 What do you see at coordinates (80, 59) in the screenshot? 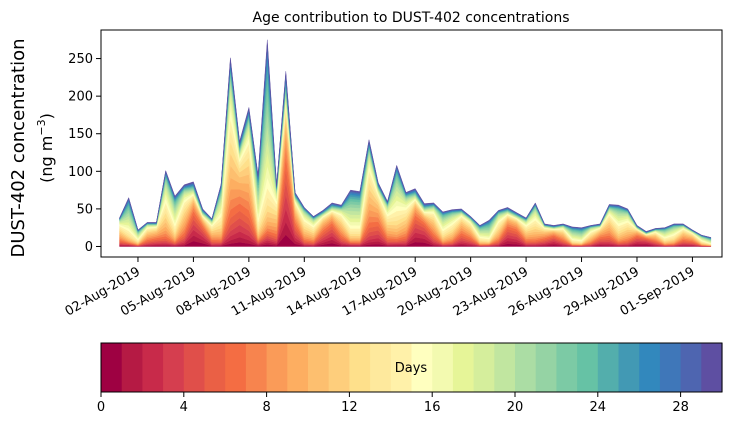
I see `y-tick-label: 250` at bounding box center [80, 59].